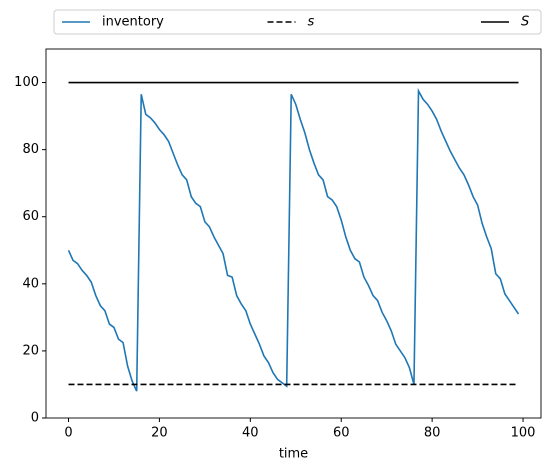 The image size is (552, 472). Describe the element at coordinates (30, 350) in the screenshot. I see `y-tick-label: 20` at that location.